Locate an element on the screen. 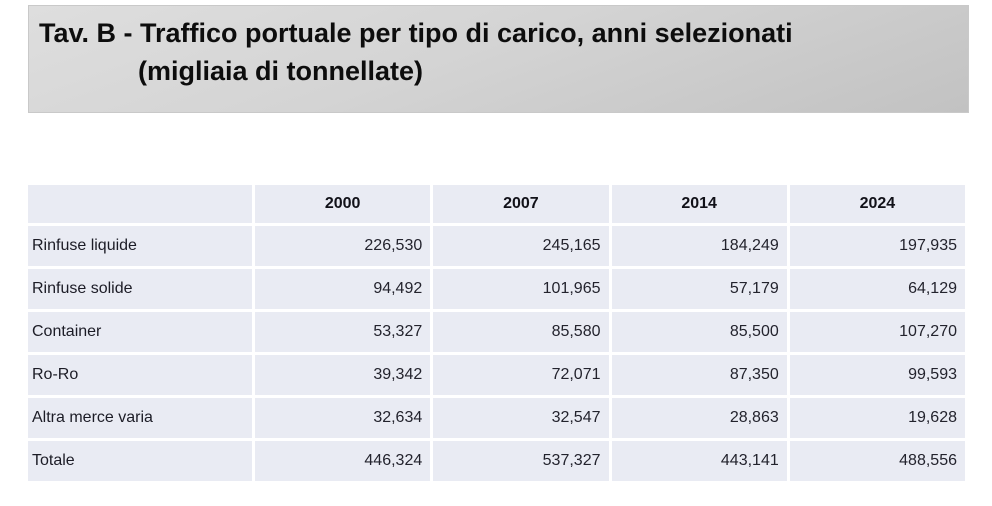 The width and height of the screenshot is (992, 506). row-label: Rinfuse liquide is located at coordinates (140, 246).